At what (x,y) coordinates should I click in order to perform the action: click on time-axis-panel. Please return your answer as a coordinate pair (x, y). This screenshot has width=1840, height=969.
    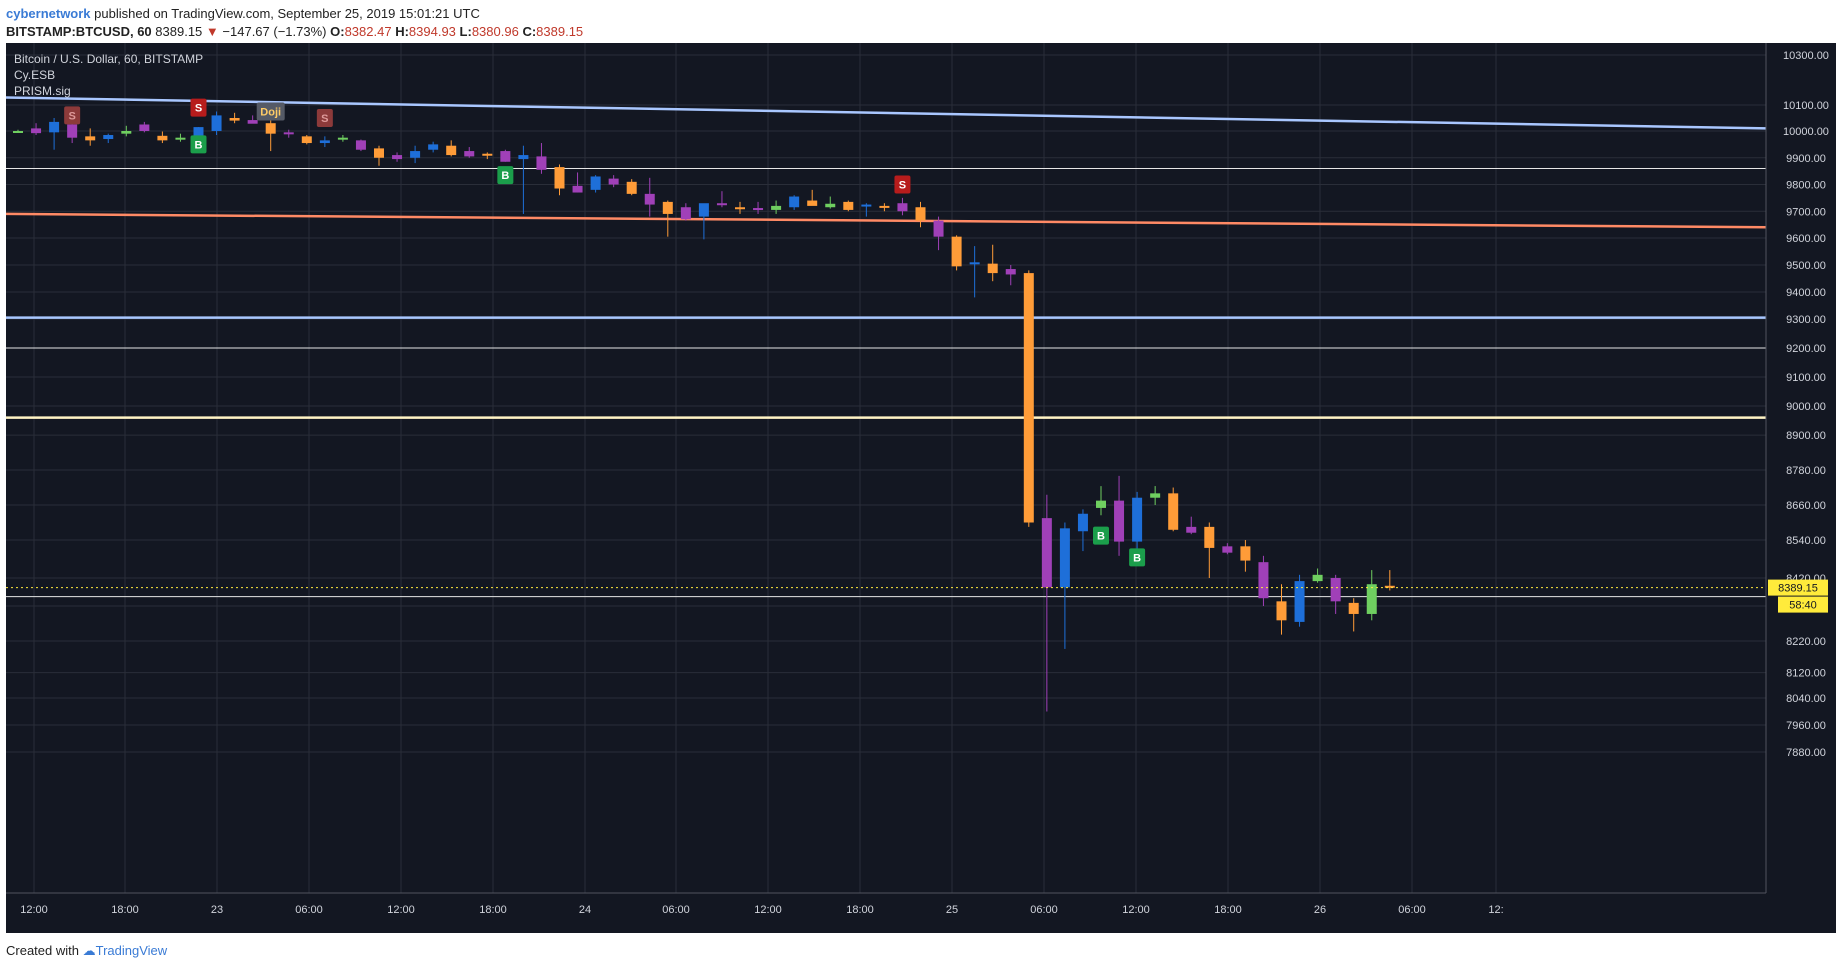
    Looking at the image, I should click on (921, 913).